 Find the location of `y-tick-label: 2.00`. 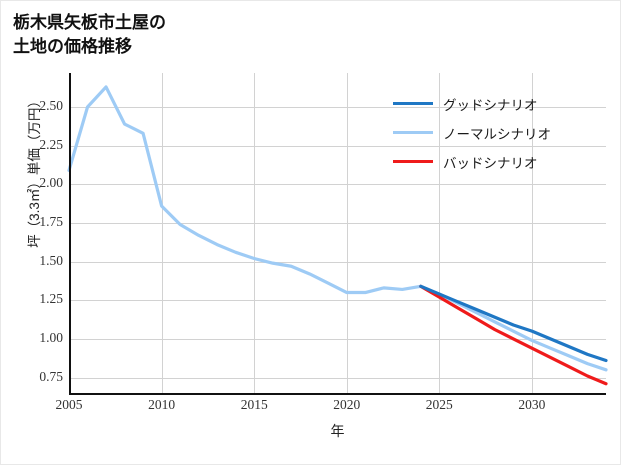

y-tick-label: 2.00 is located at coordinates (51, 183).